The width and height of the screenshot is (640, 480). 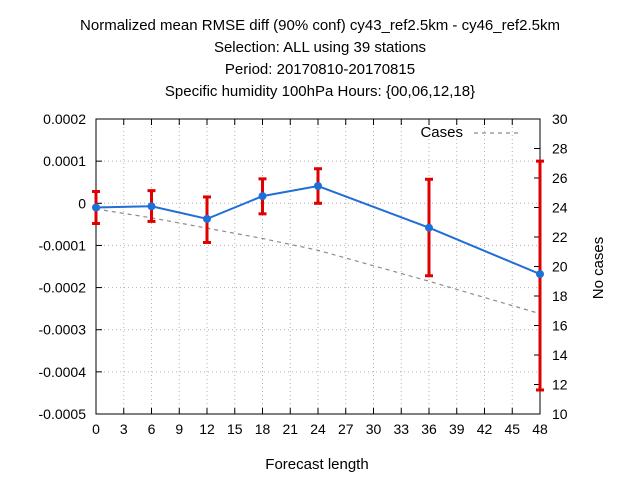 What do you see at coordinates (124, 429) in the screenshot?
I see `x-tick-label: 3` at bounding box center [124, 429].